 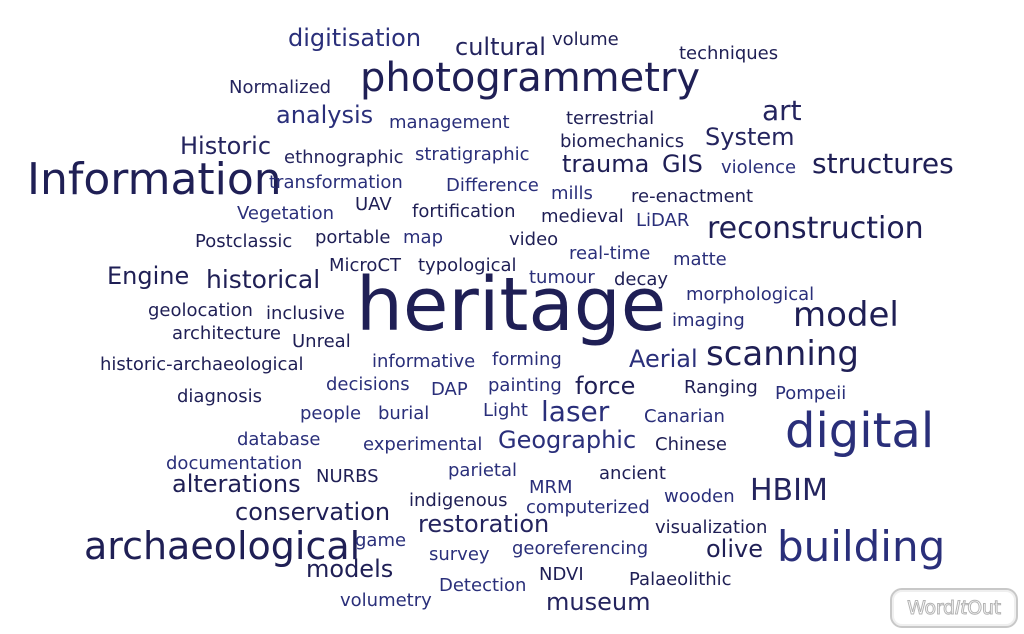 What do you see at coordinates (226, 333) in the screenshot?
I see `word-architecture: architecture` at bounding box center [226, 333].